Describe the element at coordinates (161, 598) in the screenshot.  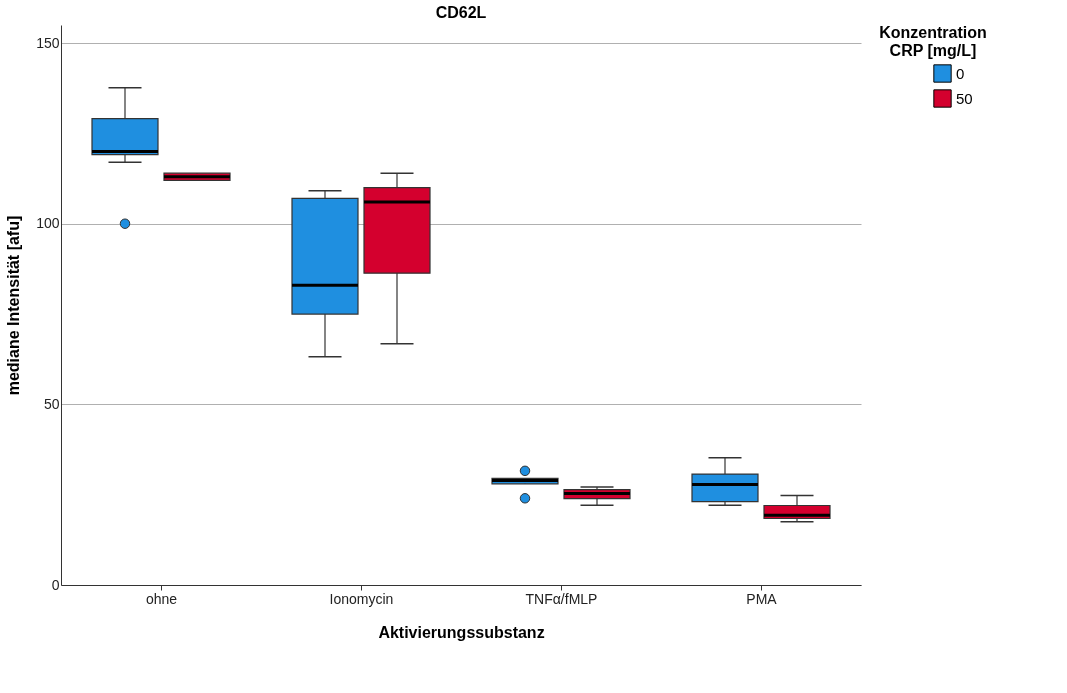
I see `x-tick-label: ohne` at that location.